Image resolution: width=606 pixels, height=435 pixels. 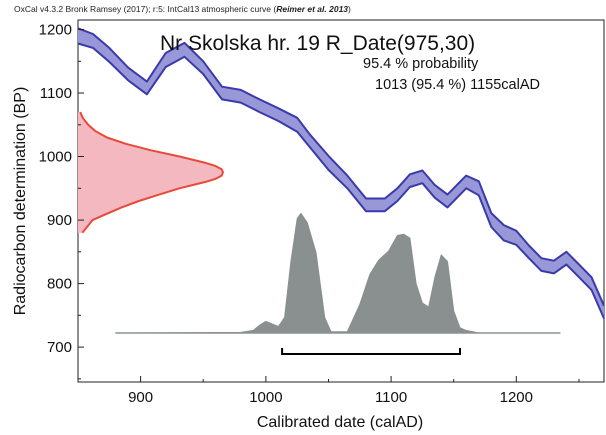 I want to click on probability-label: 95.4 % probability, so click(x=421, y=64).